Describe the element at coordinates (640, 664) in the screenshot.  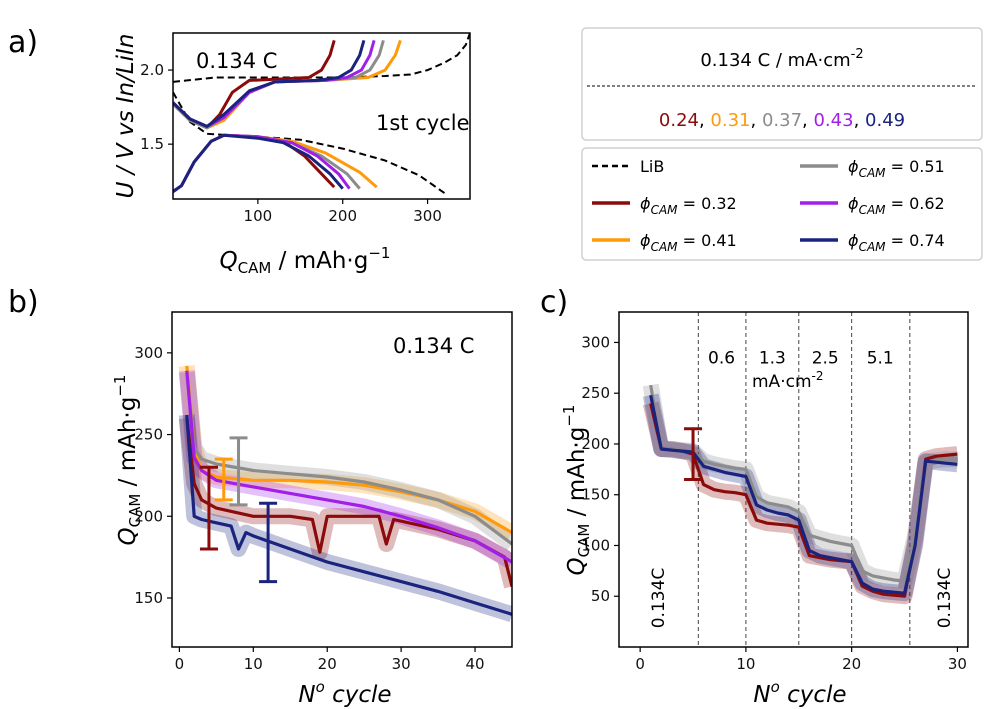
I see `panel-c-xtick-label: 0` at that location.